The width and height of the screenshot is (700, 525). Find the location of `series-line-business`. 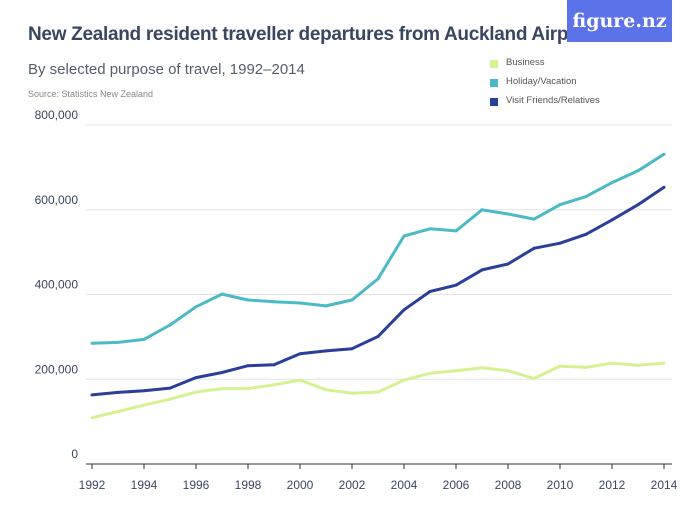

series-line-business is located at coordinates (378, 390).